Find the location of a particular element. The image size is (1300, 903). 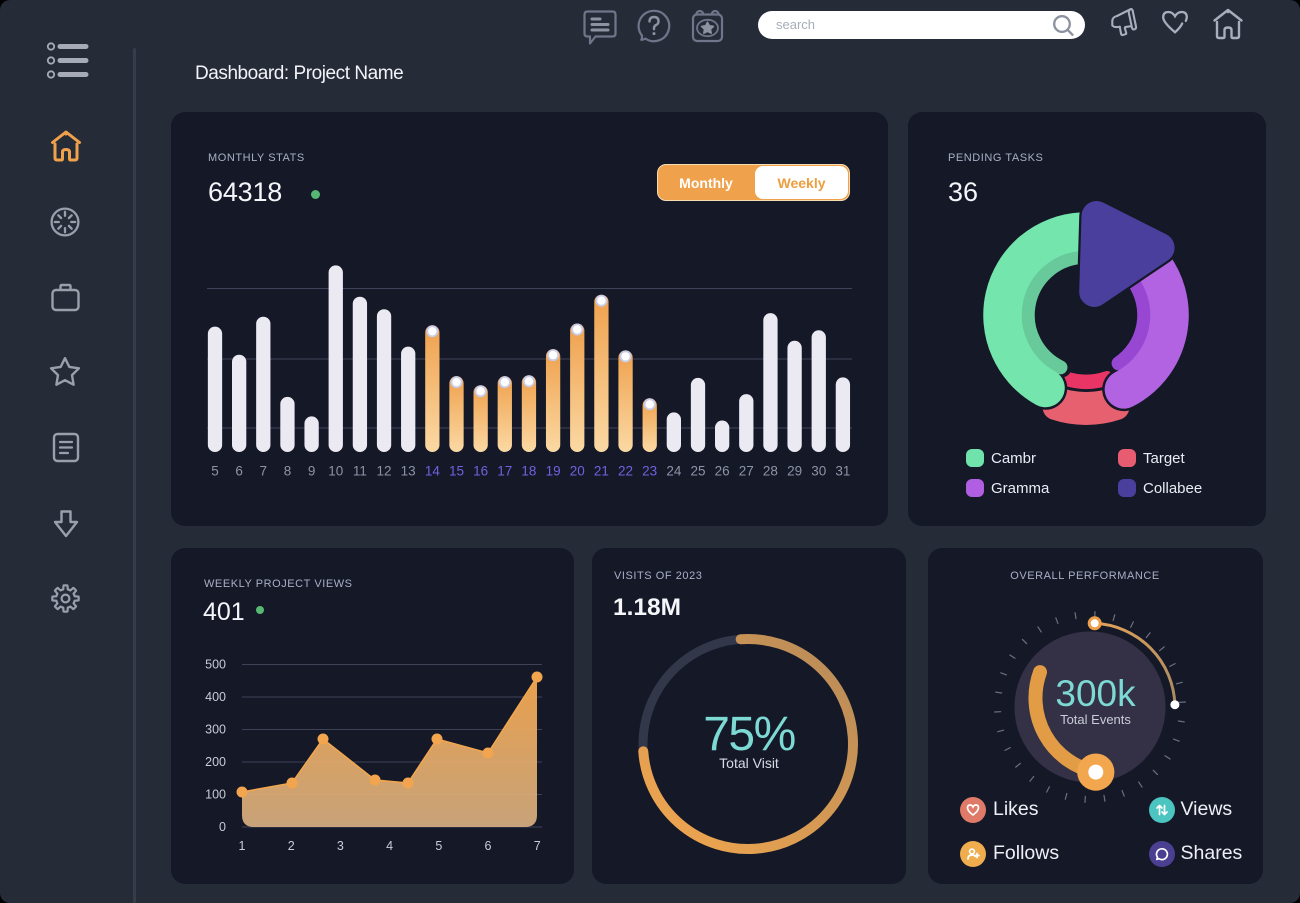

svg-text: 11 is located at coordinates (360, 471).